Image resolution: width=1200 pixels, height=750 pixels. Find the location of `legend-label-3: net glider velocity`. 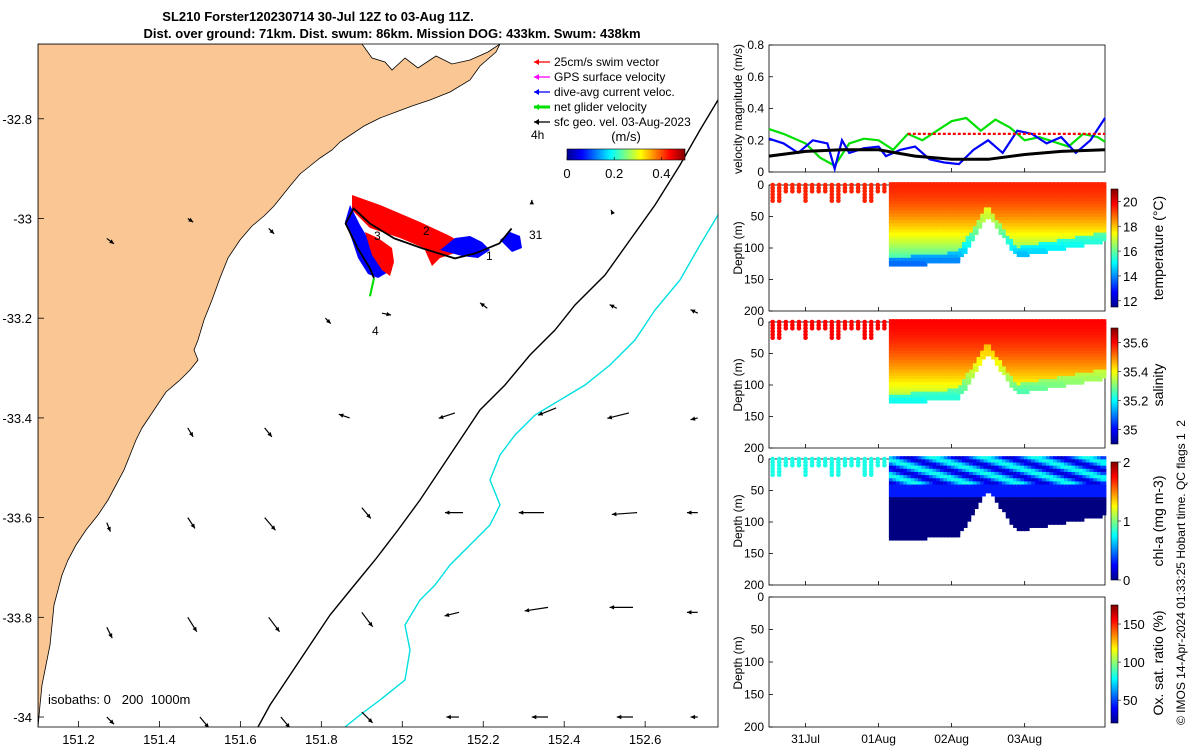

legend-label-3: net glider velocity is located at coordinates (600, 107).